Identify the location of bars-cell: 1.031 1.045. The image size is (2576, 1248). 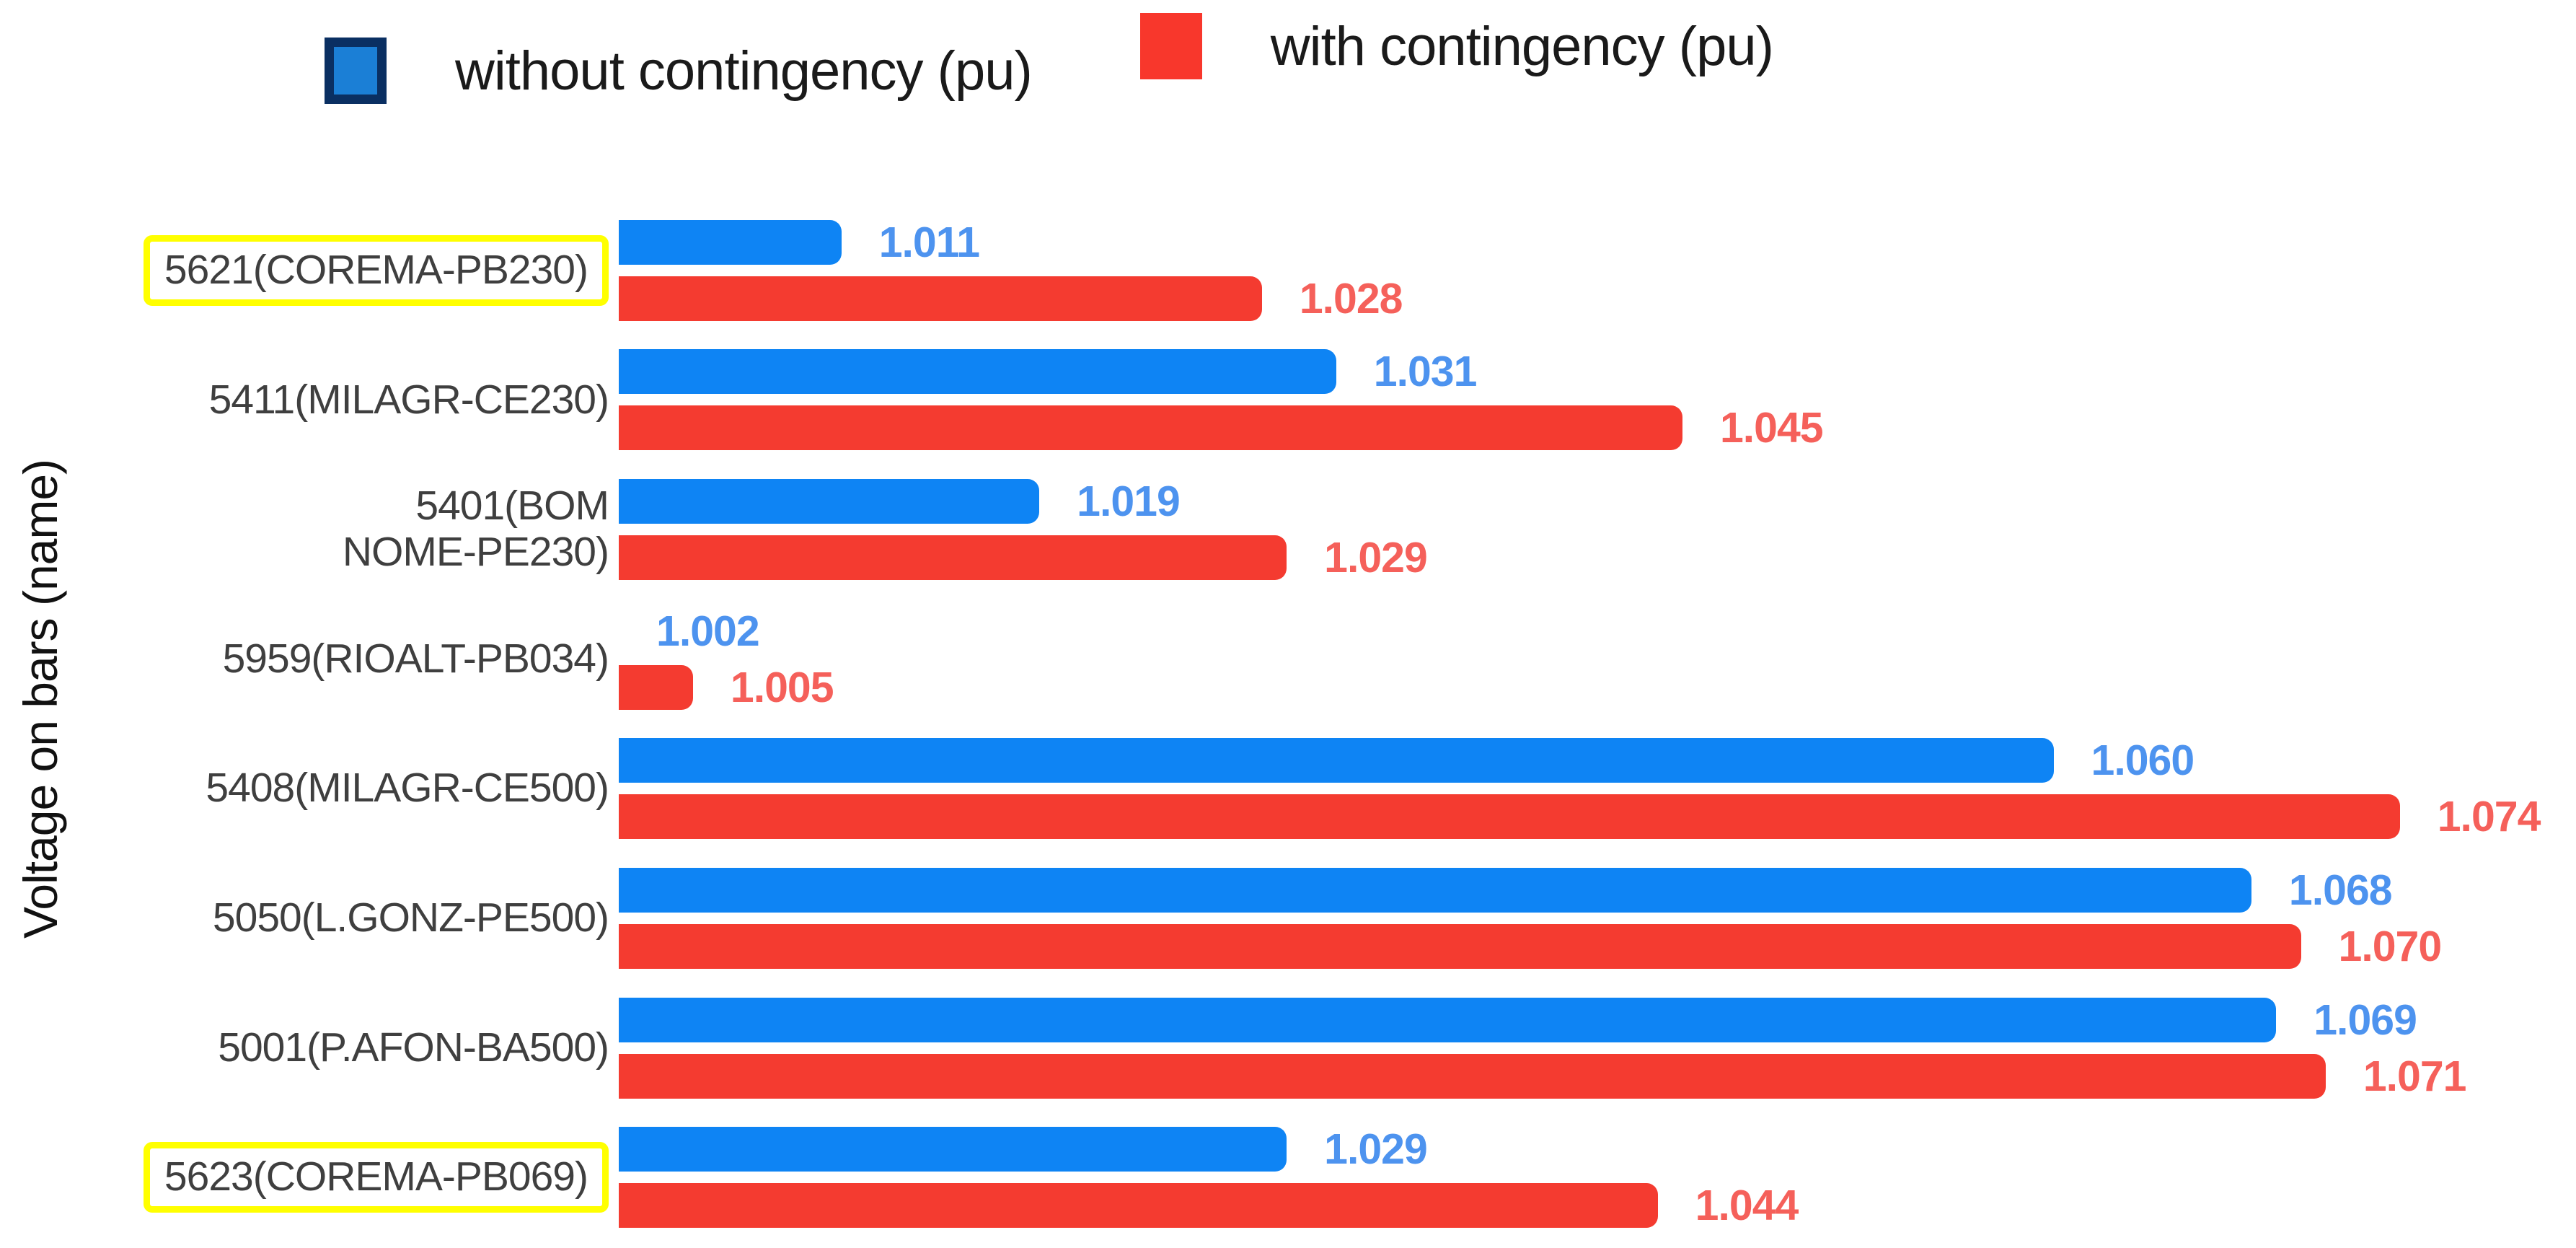
(1597, 400).